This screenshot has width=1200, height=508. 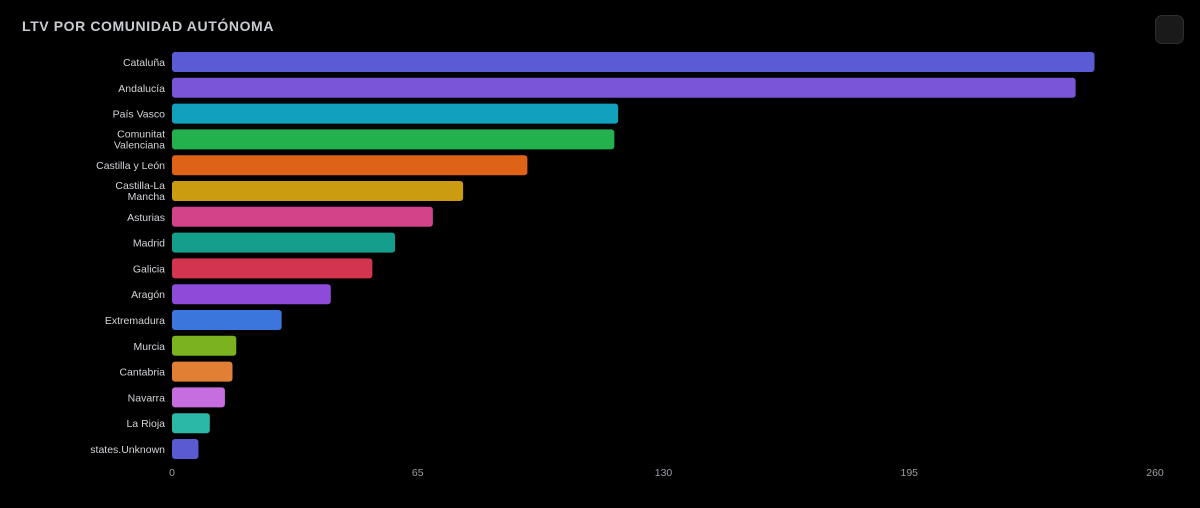 I want to click on category-label-la-rioja: La Rioja, so click(x=145, y=424).